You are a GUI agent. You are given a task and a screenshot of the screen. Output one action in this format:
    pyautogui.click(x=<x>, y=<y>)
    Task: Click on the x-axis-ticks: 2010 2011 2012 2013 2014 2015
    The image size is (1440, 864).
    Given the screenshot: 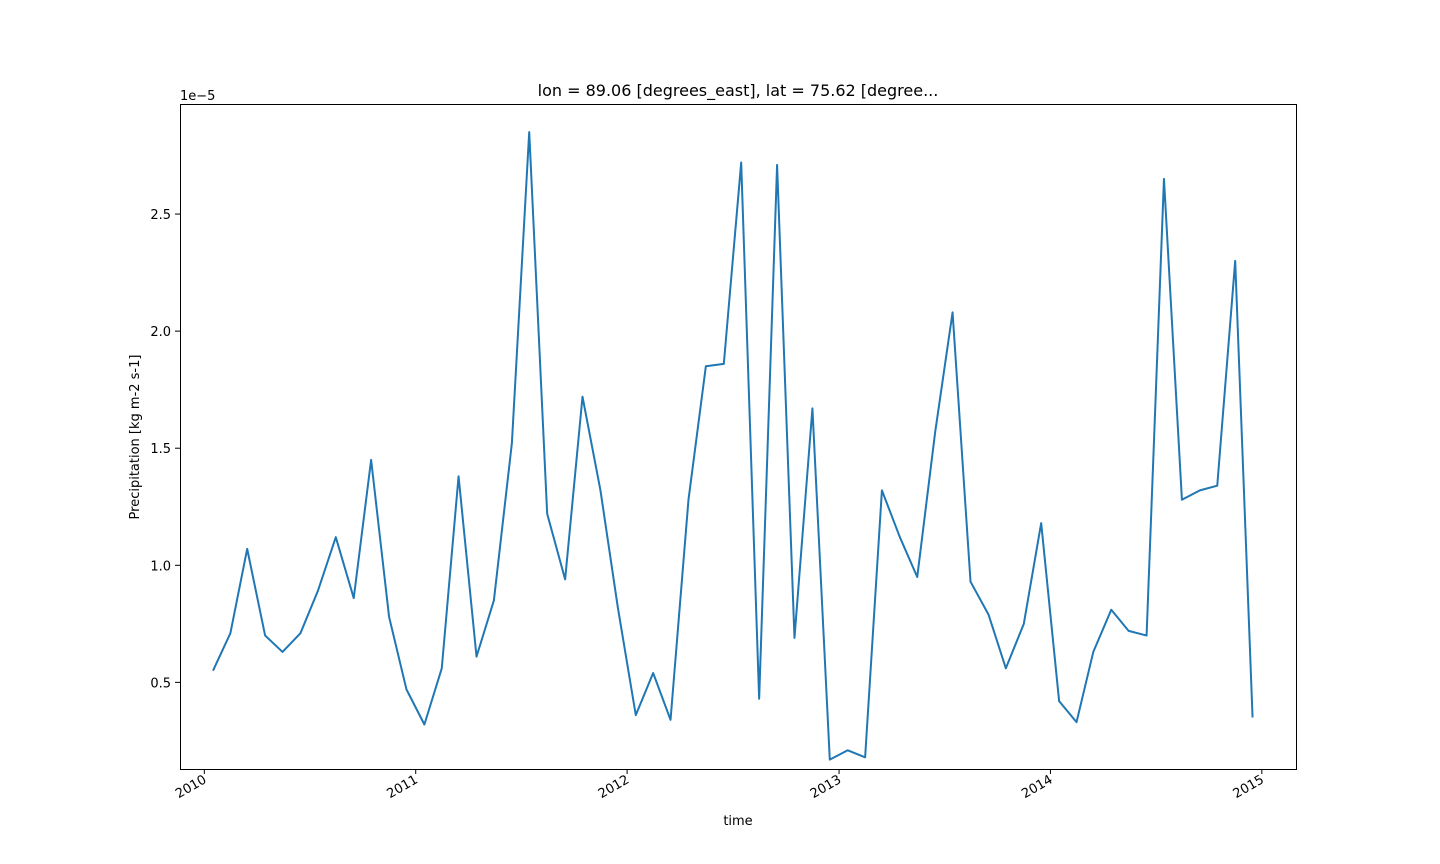 What is the action you would take?
    pyautogui.click(x=720, y=785)
    